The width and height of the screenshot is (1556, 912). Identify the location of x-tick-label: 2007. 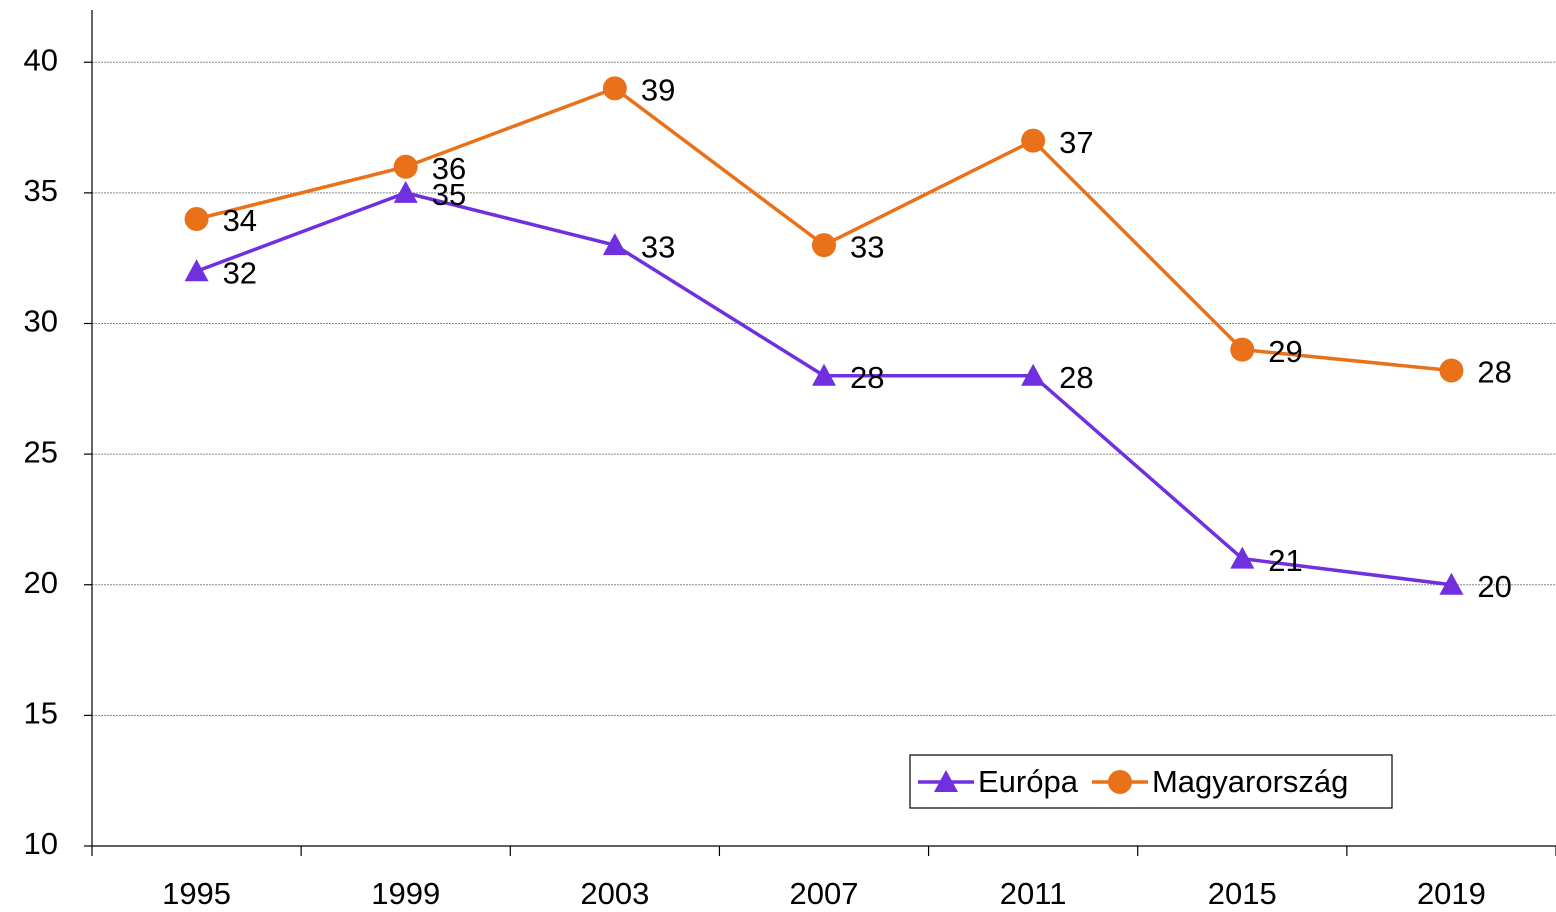
(824, 893).